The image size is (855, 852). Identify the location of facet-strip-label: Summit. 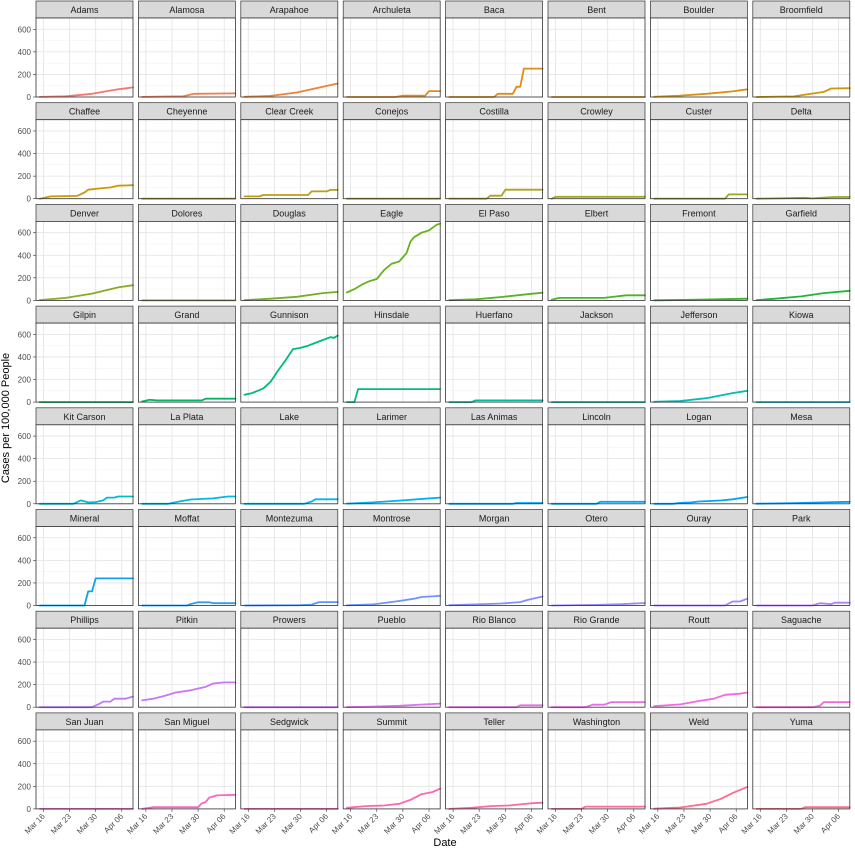
(391, 722).